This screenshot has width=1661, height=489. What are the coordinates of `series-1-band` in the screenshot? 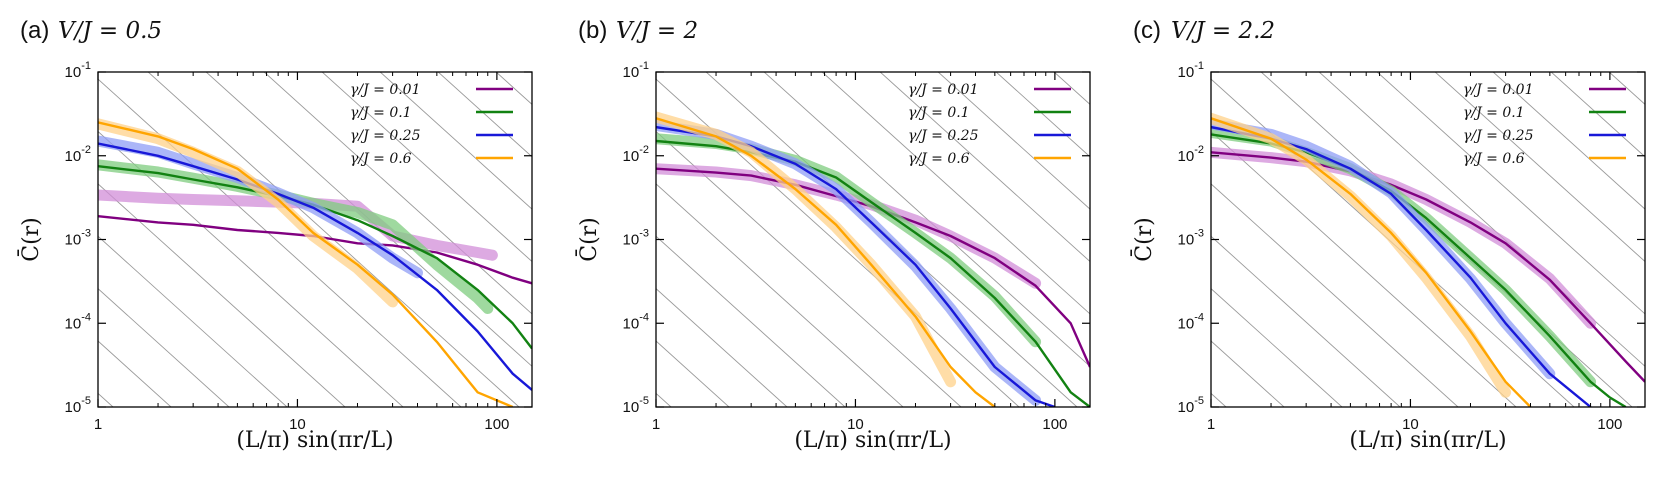 It's located at (1404, 257).